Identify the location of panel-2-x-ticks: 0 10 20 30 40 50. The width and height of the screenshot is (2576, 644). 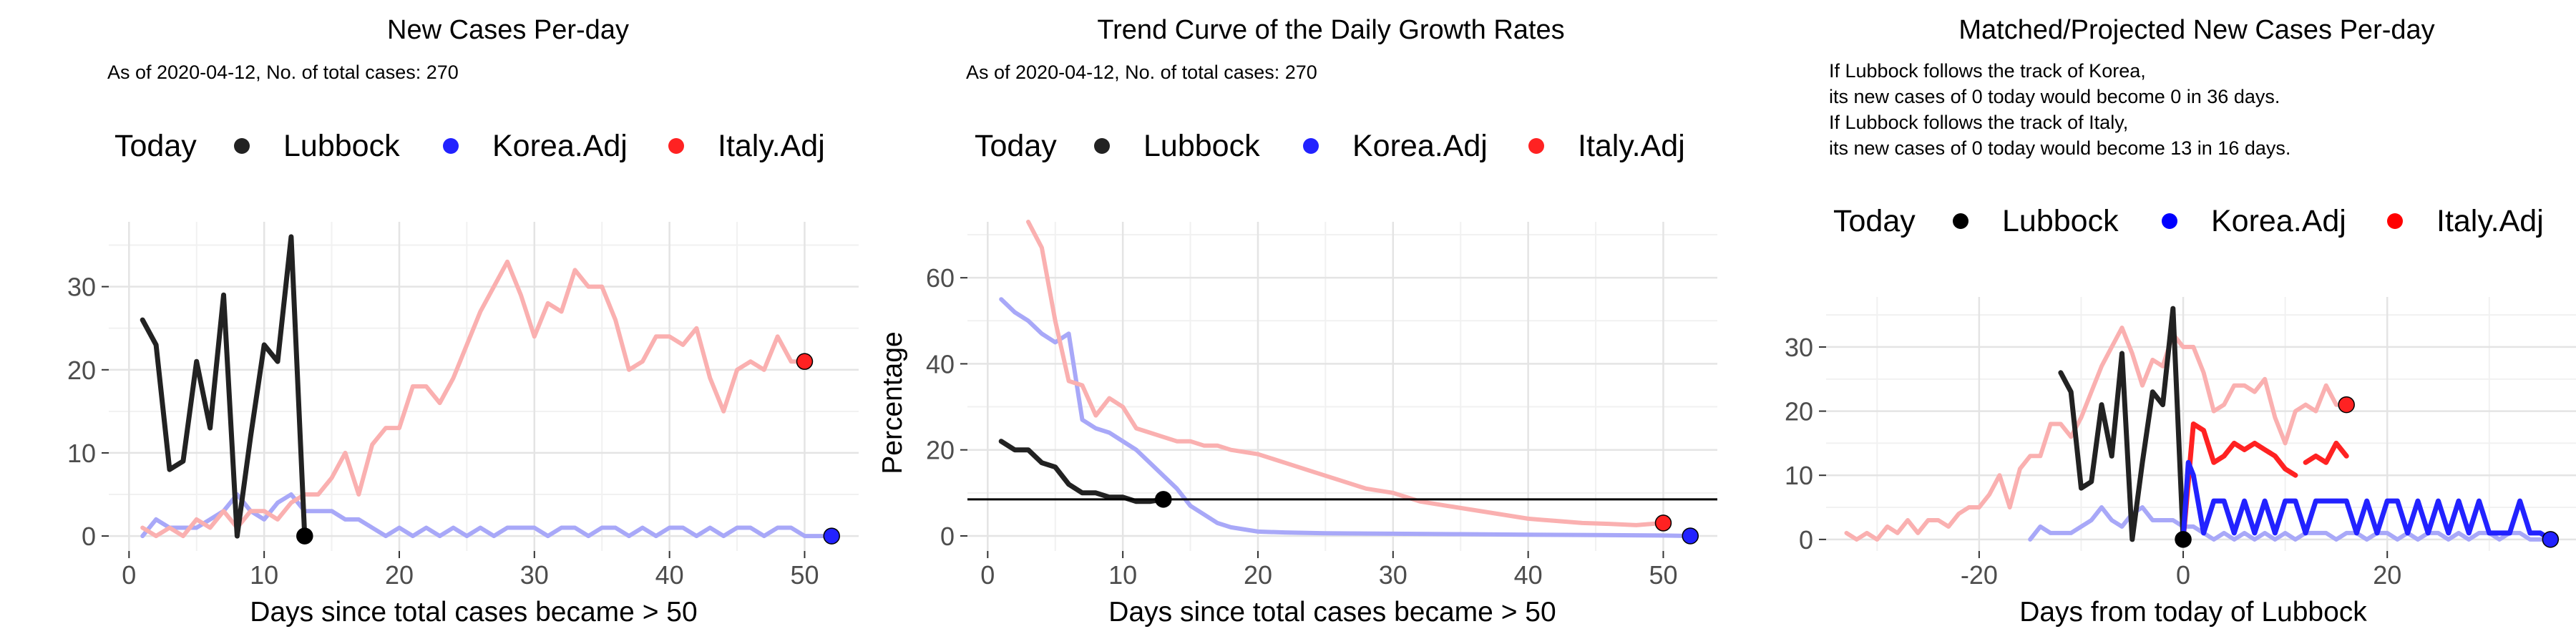
(1328, 570).